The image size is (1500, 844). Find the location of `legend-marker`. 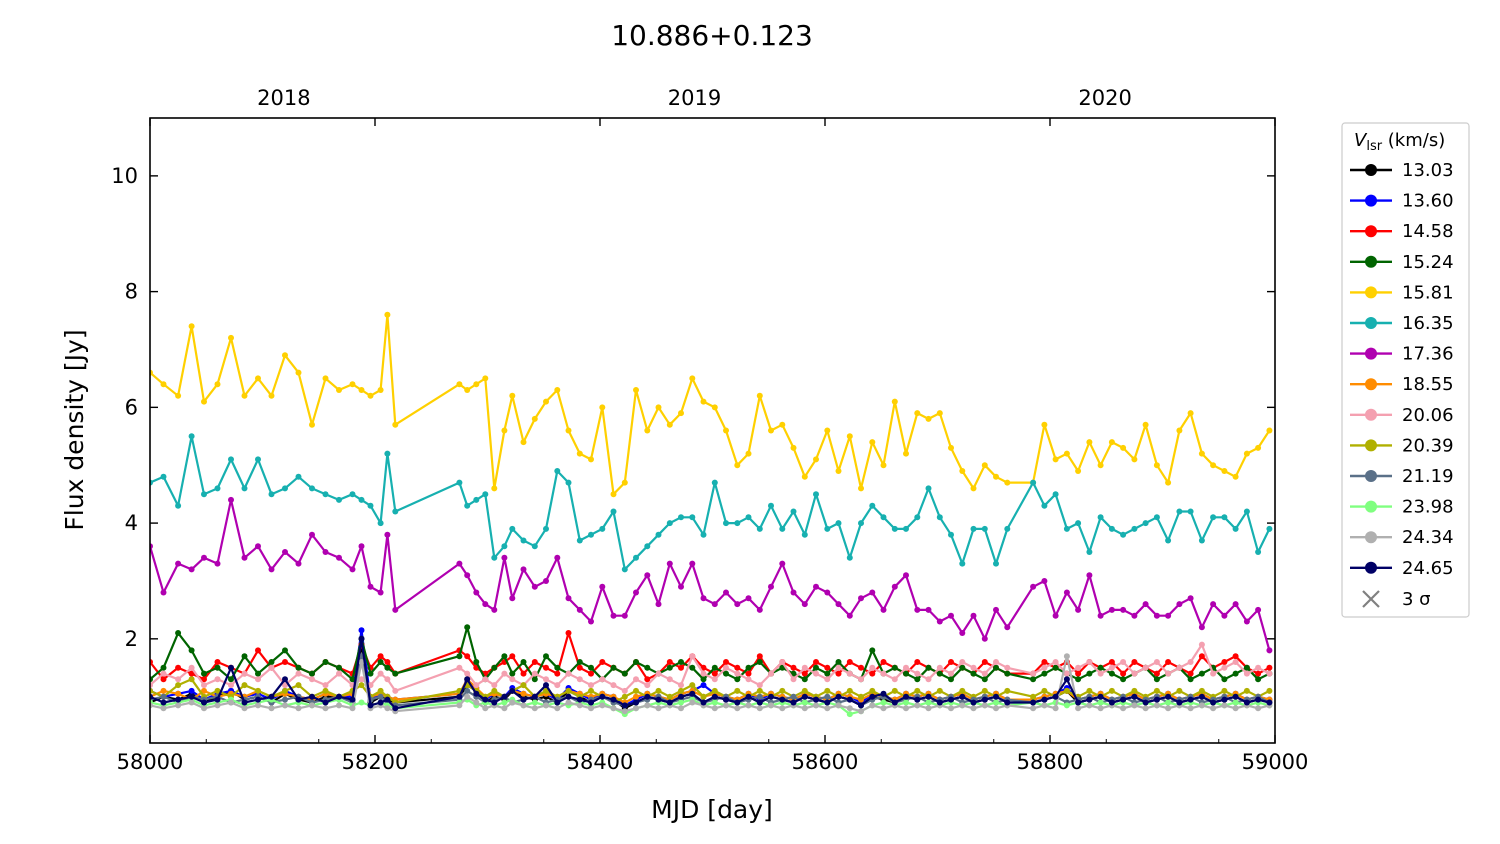

legend-marker is located at coordinates (1371, 231).